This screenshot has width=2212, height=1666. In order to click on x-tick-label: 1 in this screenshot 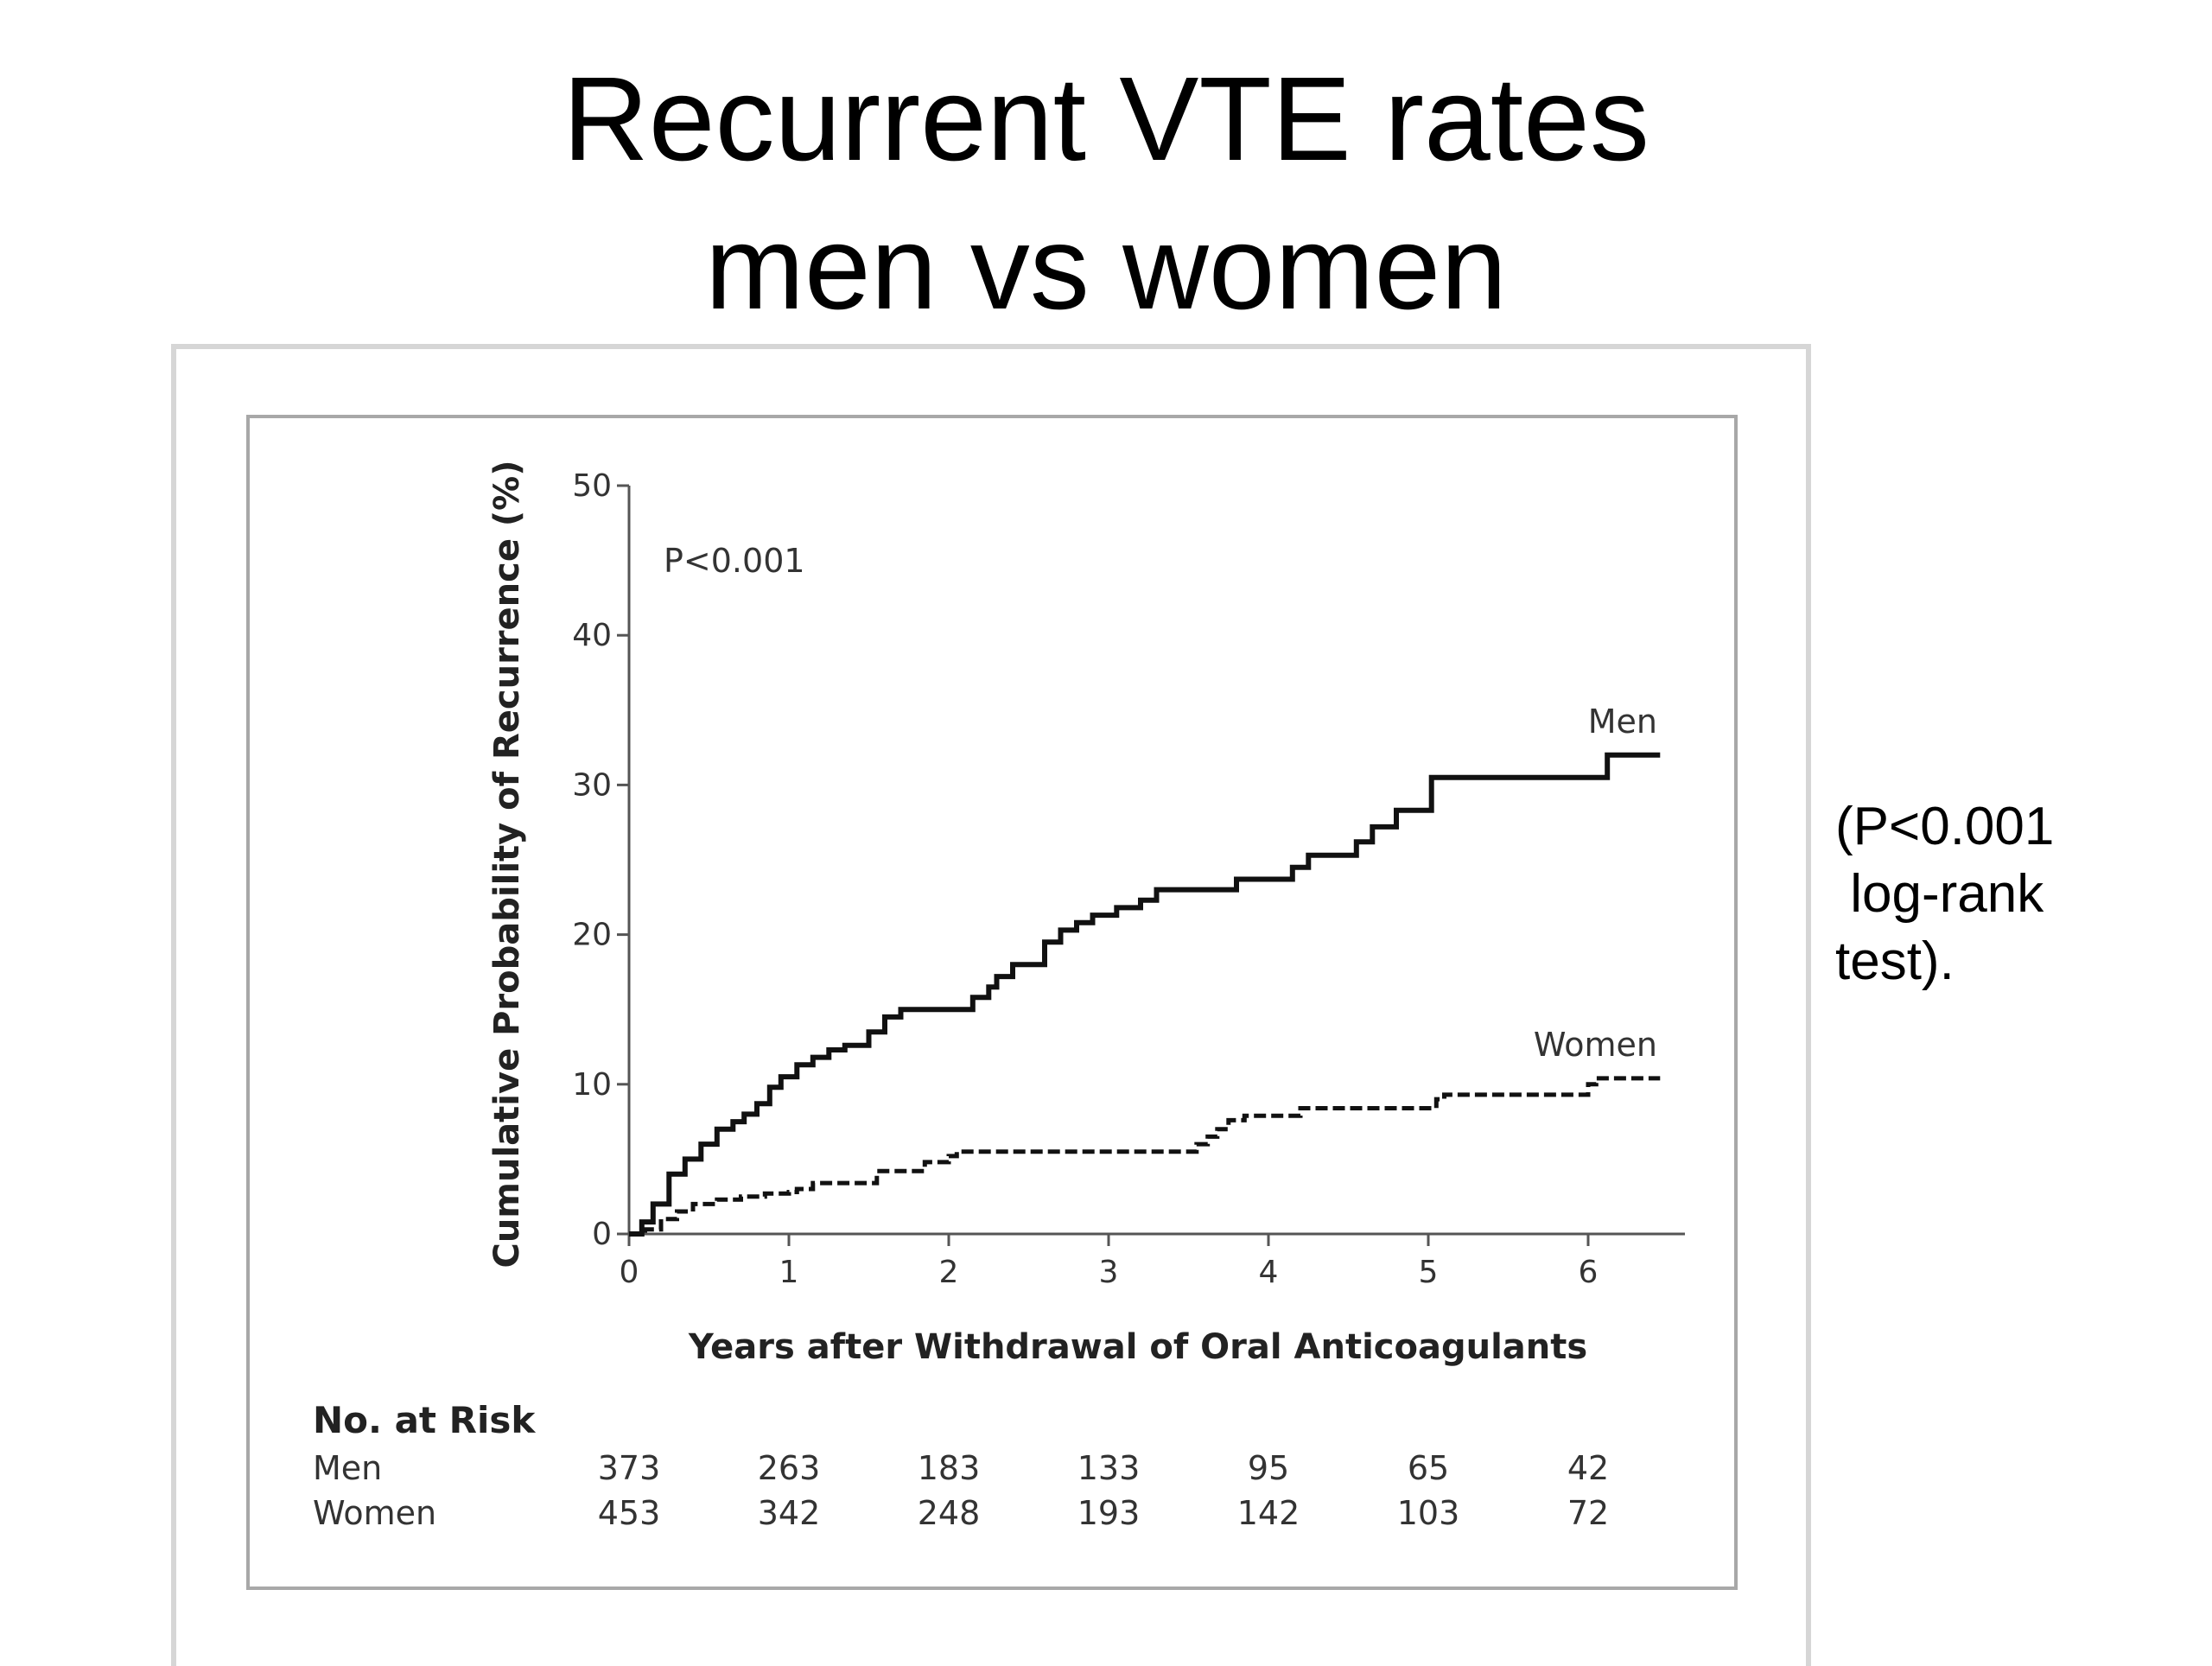, I will do `click(789, 1273)`.